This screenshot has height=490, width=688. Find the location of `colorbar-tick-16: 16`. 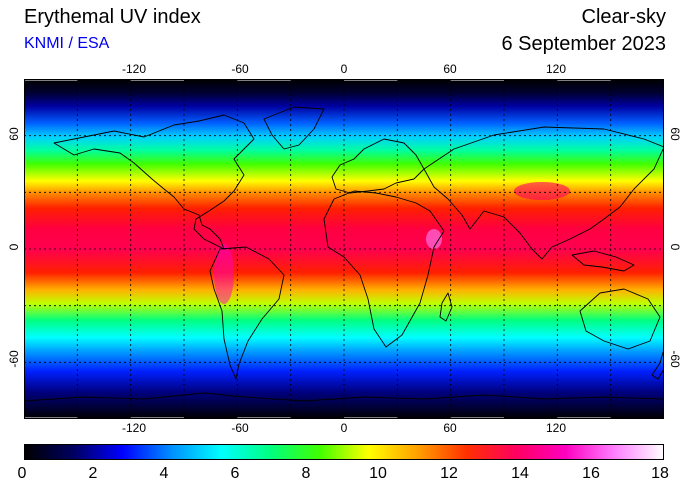

colorbar-tick-16: 16 is located at coordinates (591, 473).